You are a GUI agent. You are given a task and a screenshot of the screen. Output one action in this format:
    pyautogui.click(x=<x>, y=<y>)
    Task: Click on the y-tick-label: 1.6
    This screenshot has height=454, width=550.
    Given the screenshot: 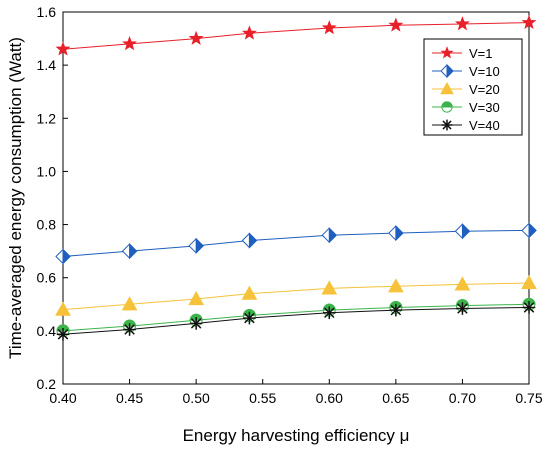 What is the action you would take?
    pyautogui.click(x=47, y=12)
    